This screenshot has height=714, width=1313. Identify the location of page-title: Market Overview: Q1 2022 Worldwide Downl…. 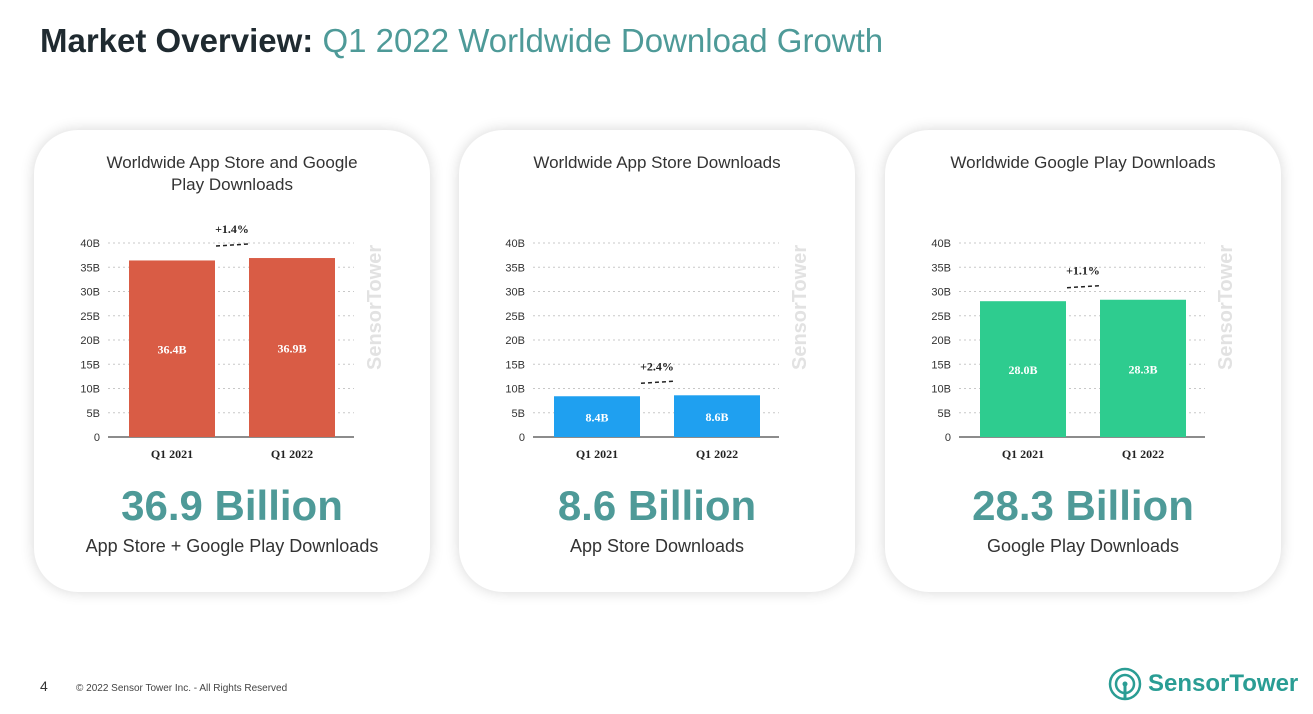
(461, 41).